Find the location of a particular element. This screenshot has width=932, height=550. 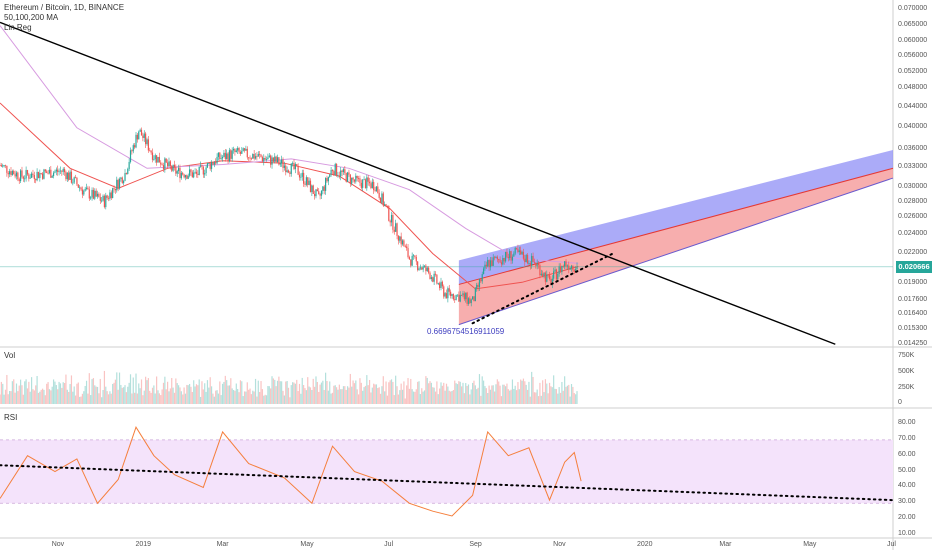

price-tick-label: 0.026000 is located at coordinates (913, 217).